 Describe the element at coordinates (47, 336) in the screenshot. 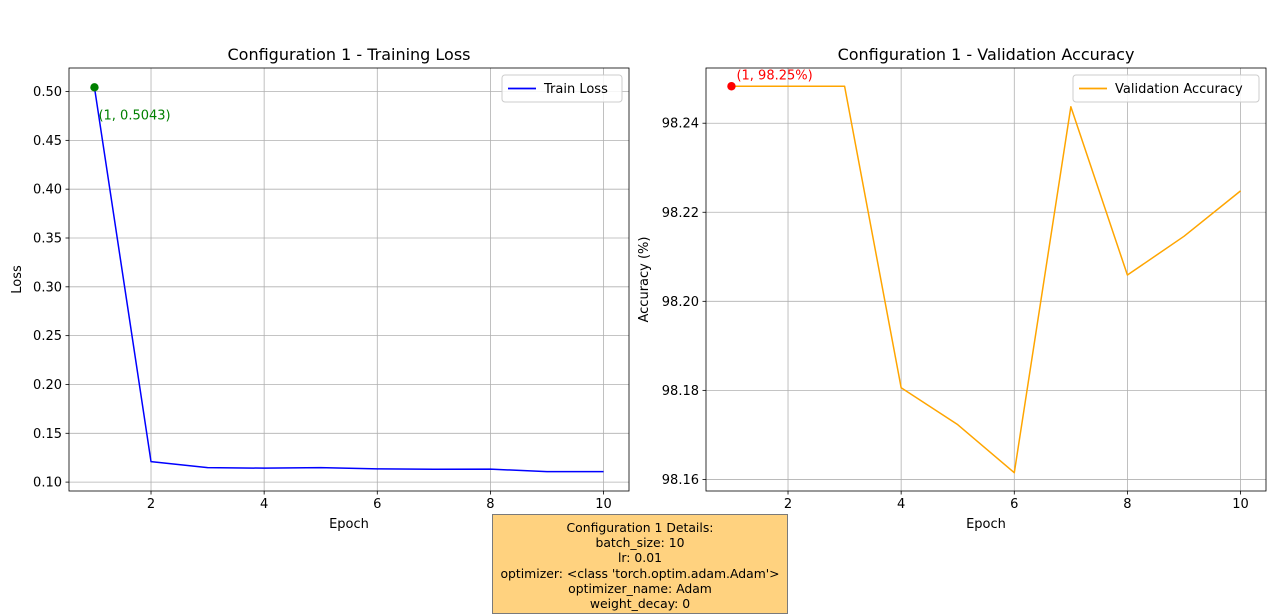

I see `y-tick-label: 0.25` at that location.